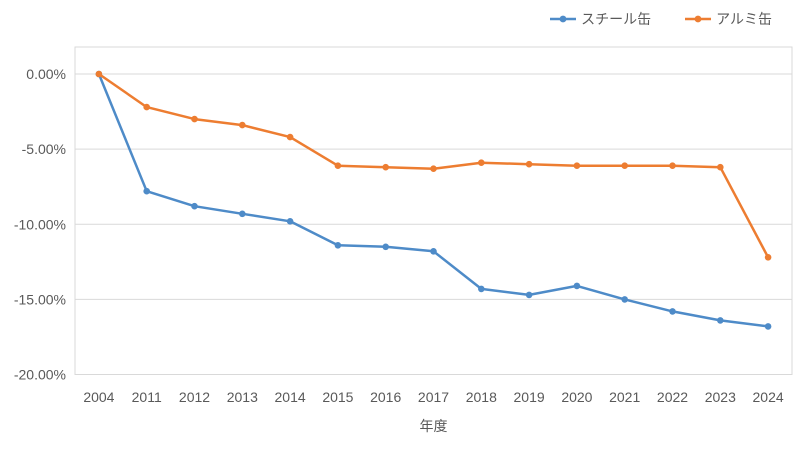  What do you see at coordinates (672, 397) in the screenshot?
I see `x-axis-tick-label: 2022` at bounding box center [672, 397].